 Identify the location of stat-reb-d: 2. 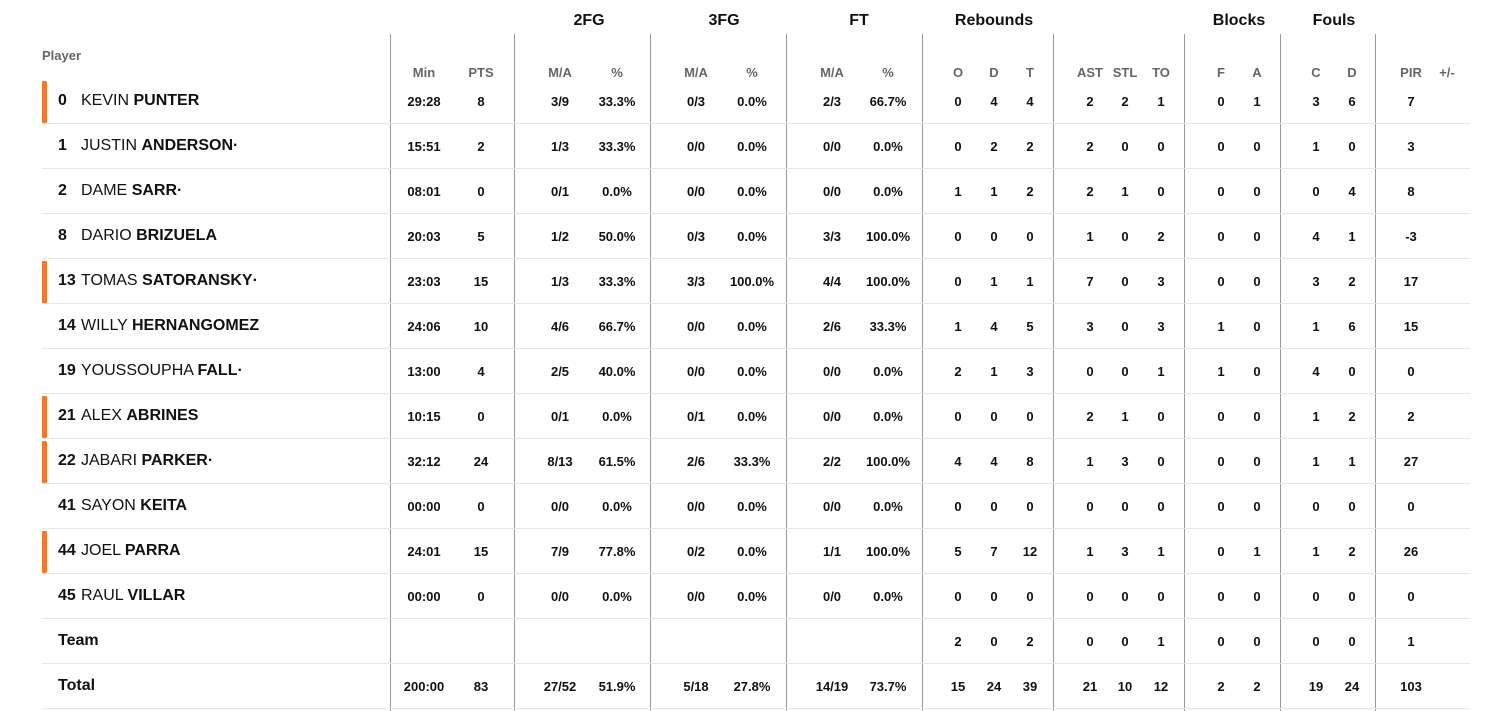
(994, 146).